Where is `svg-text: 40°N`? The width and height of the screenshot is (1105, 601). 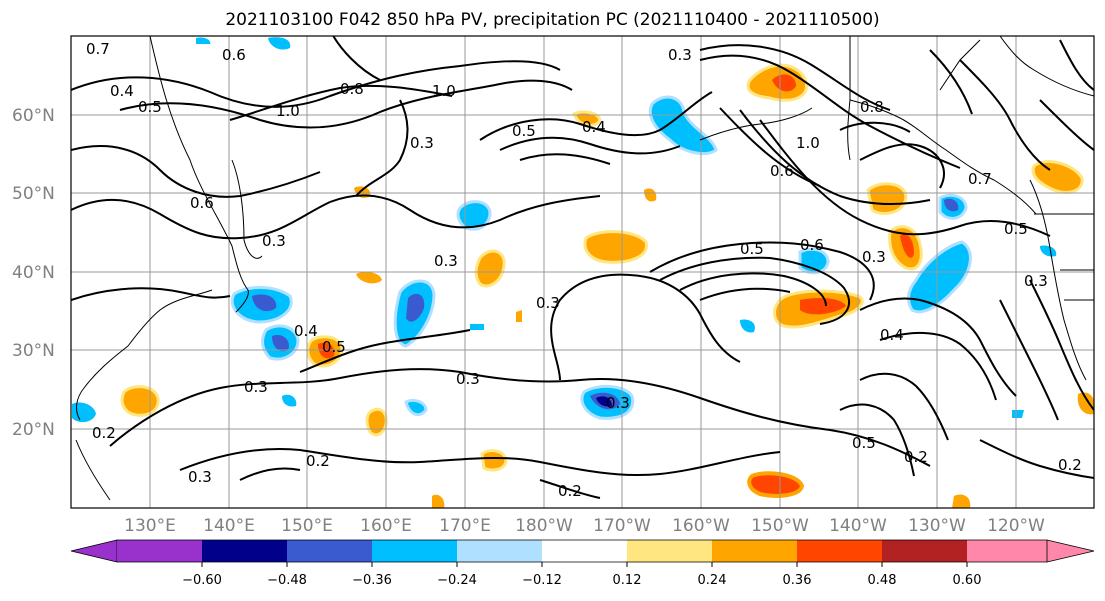
svg-text: 40°N is located at coordinates (33, 273).